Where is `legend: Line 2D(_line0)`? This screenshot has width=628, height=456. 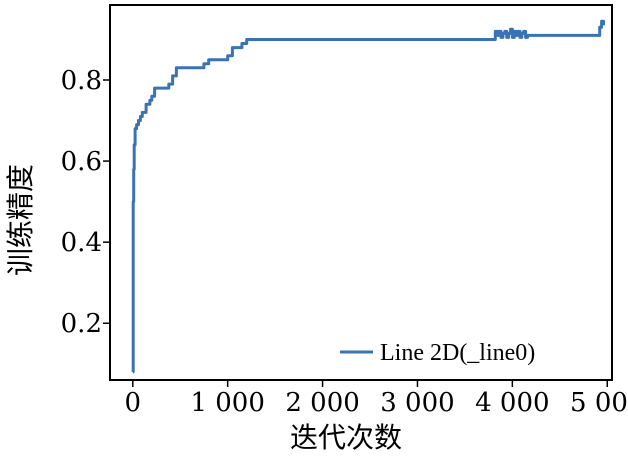 legend: Line 2D(_line0) is located at coordinates (437, 353).